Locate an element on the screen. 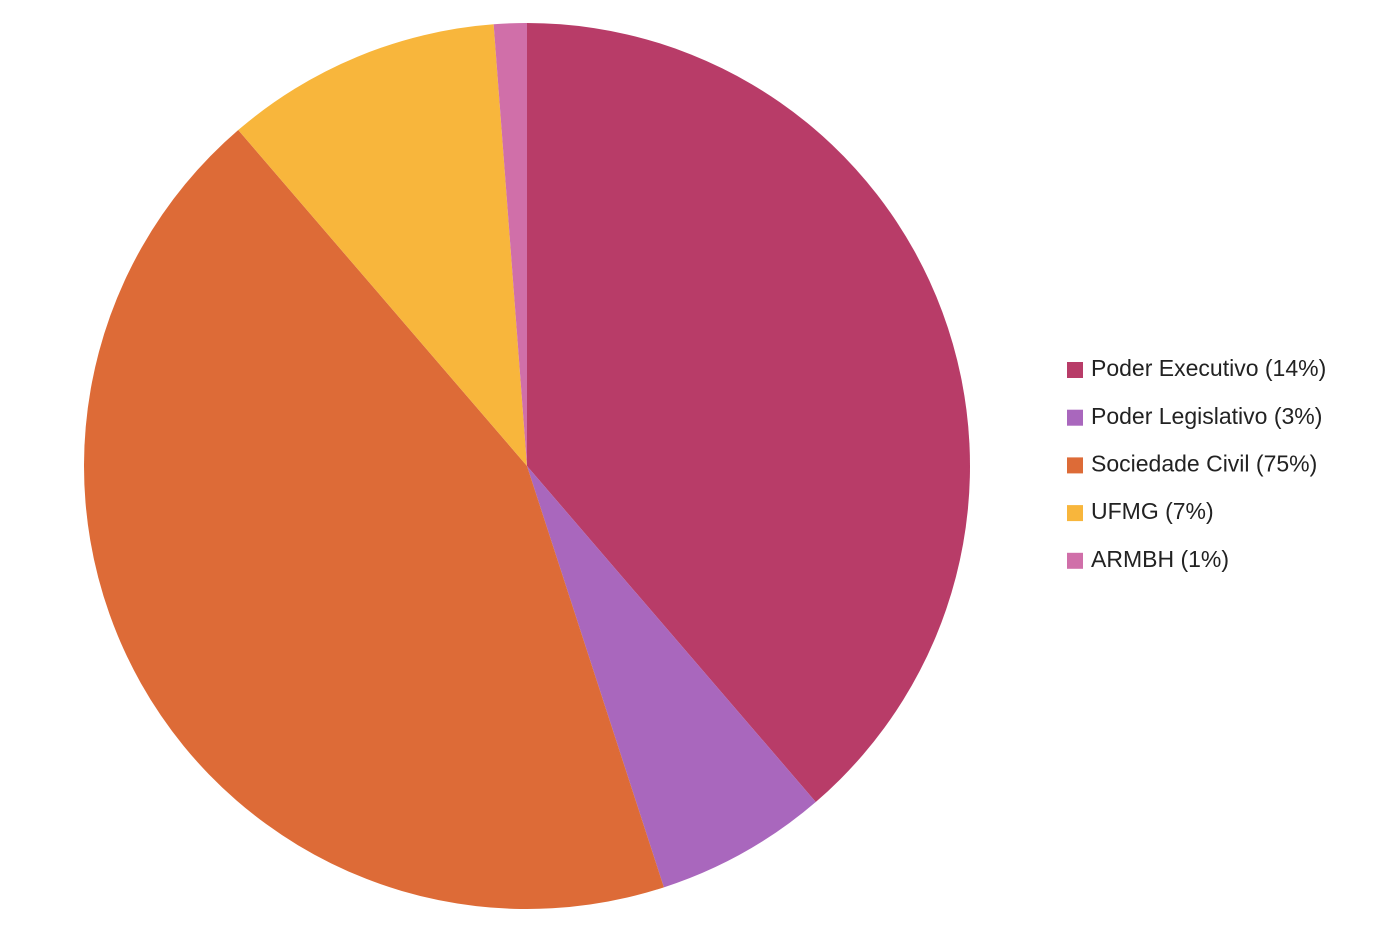  legend-label: Poder Legislativo (3%) is located at coordinates (1206, 416).